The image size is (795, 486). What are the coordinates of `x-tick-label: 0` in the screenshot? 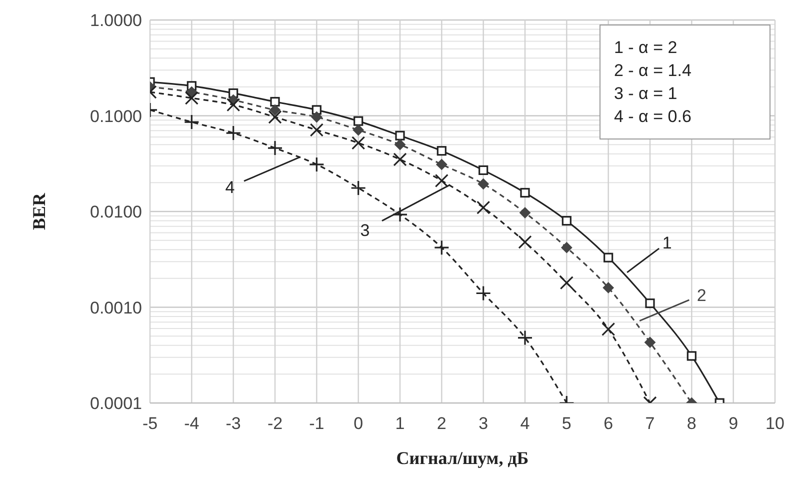 It's located at (359, 423).